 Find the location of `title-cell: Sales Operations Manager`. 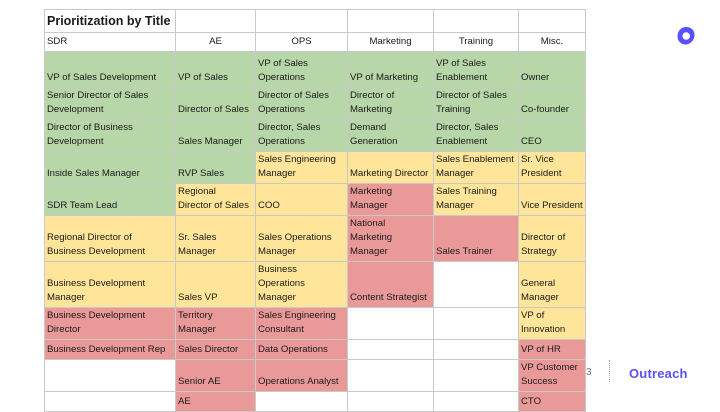

title-cell: Sales Operations Manager is located at coordinates (301, 238).